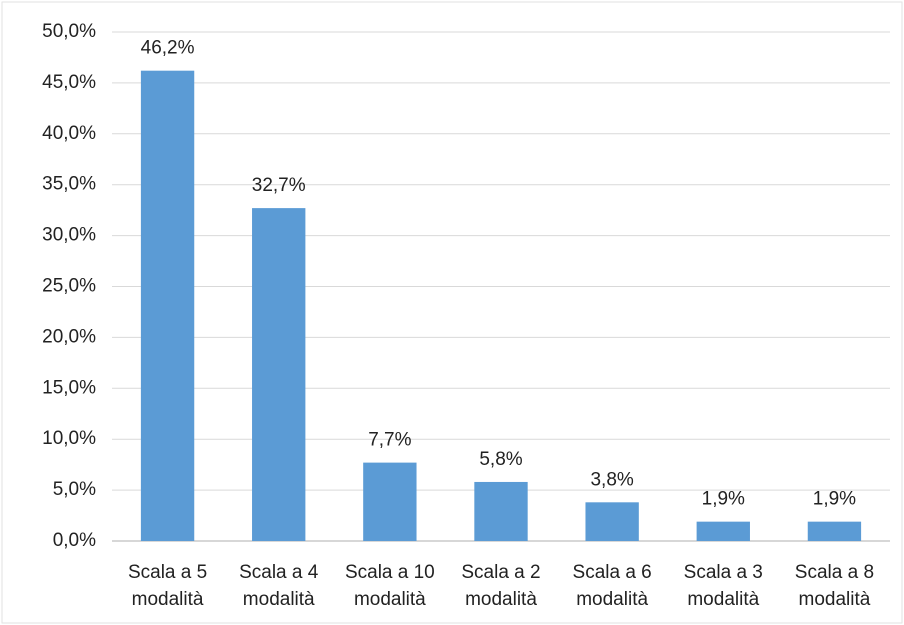 This screenshot has width=904, height=625. I want to click on y-tick-label: 0,0%, so click(74, 540).